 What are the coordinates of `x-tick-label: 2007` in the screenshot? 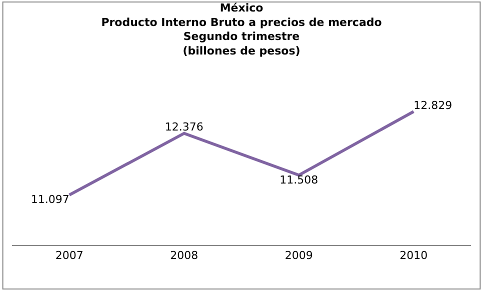 It's located at (69, 255).